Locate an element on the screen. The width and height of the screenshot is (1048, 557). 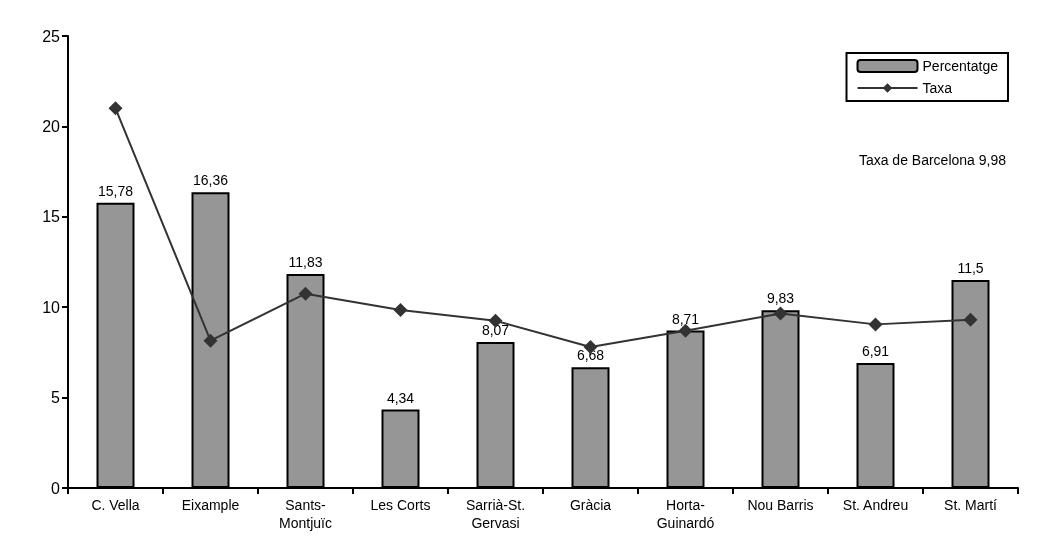
legend-label: Taxa is located at coordinates (937, 88).